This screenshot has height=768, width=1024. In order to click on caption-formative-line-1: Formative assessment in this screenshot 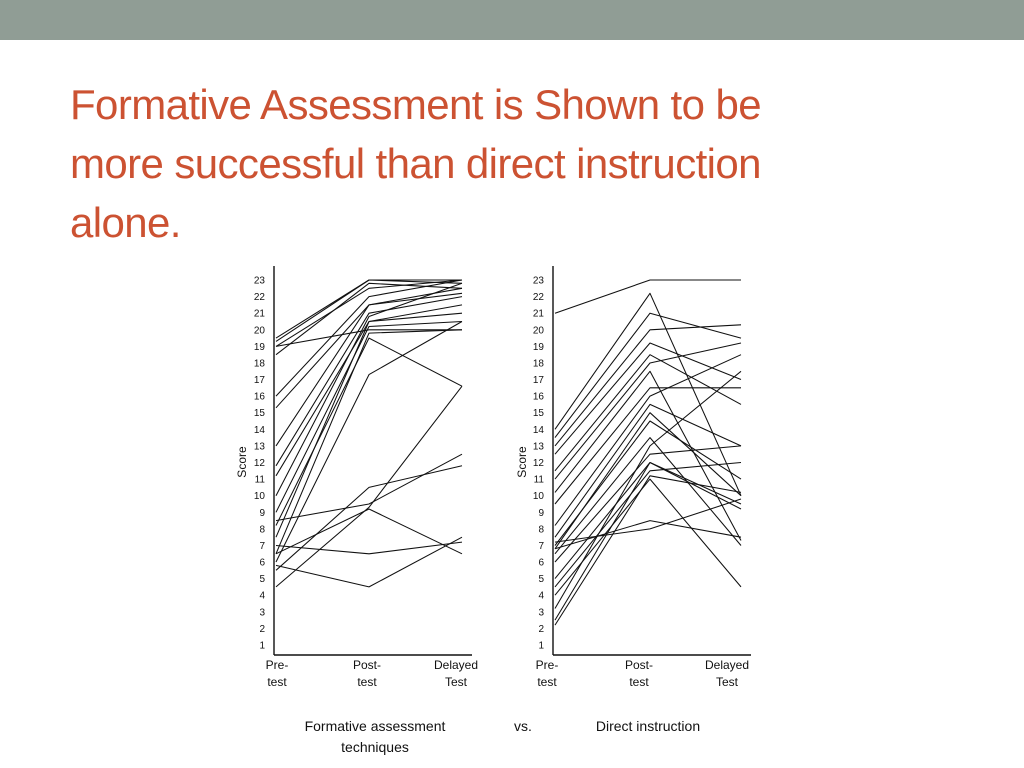, I will do `click(375, 726)`.